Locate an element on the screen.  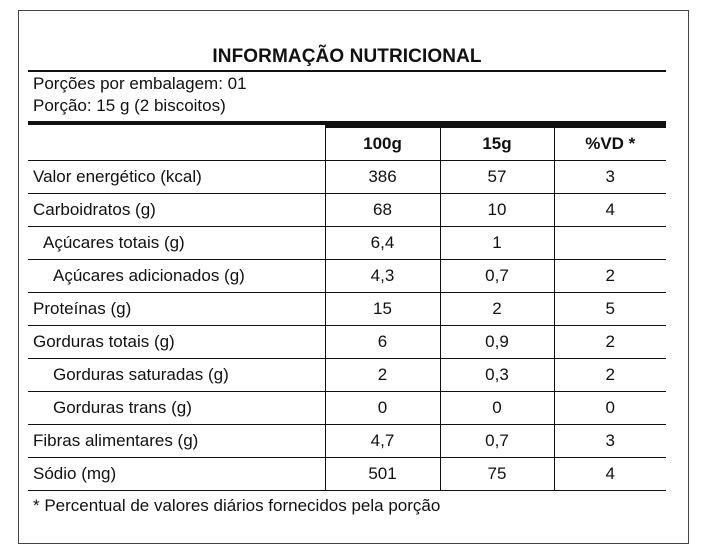
table-row: Gorduras saturadas (g) 2 0,3 2 is located at coordinates (347, 375).